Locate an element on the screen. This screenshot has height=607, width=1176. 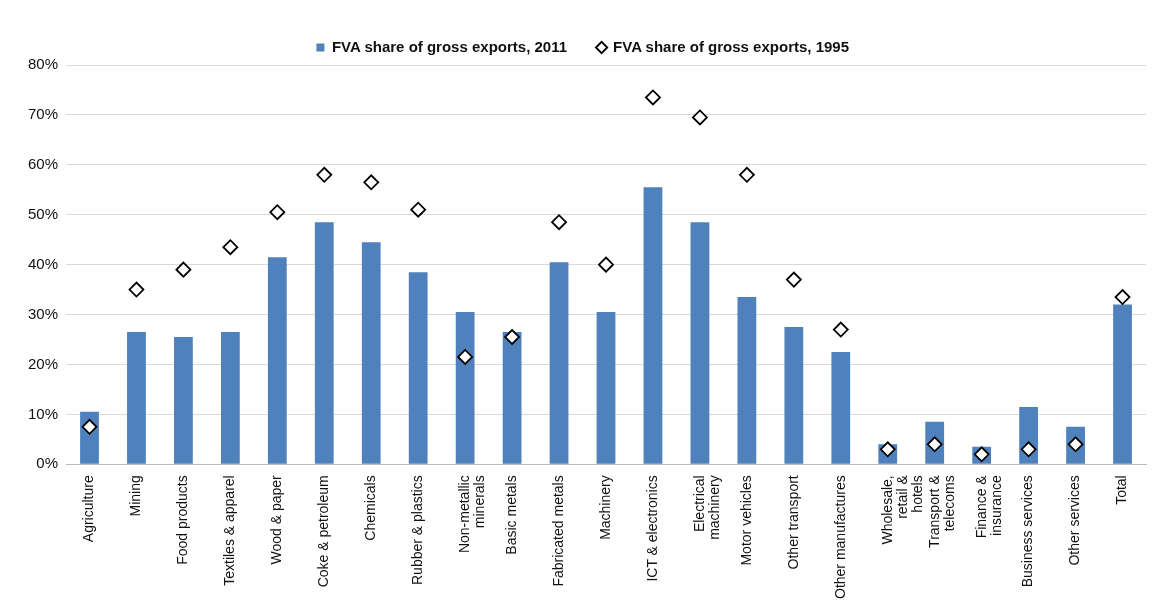
x-tick-label: Other transport is located at coordinates (792, 522).